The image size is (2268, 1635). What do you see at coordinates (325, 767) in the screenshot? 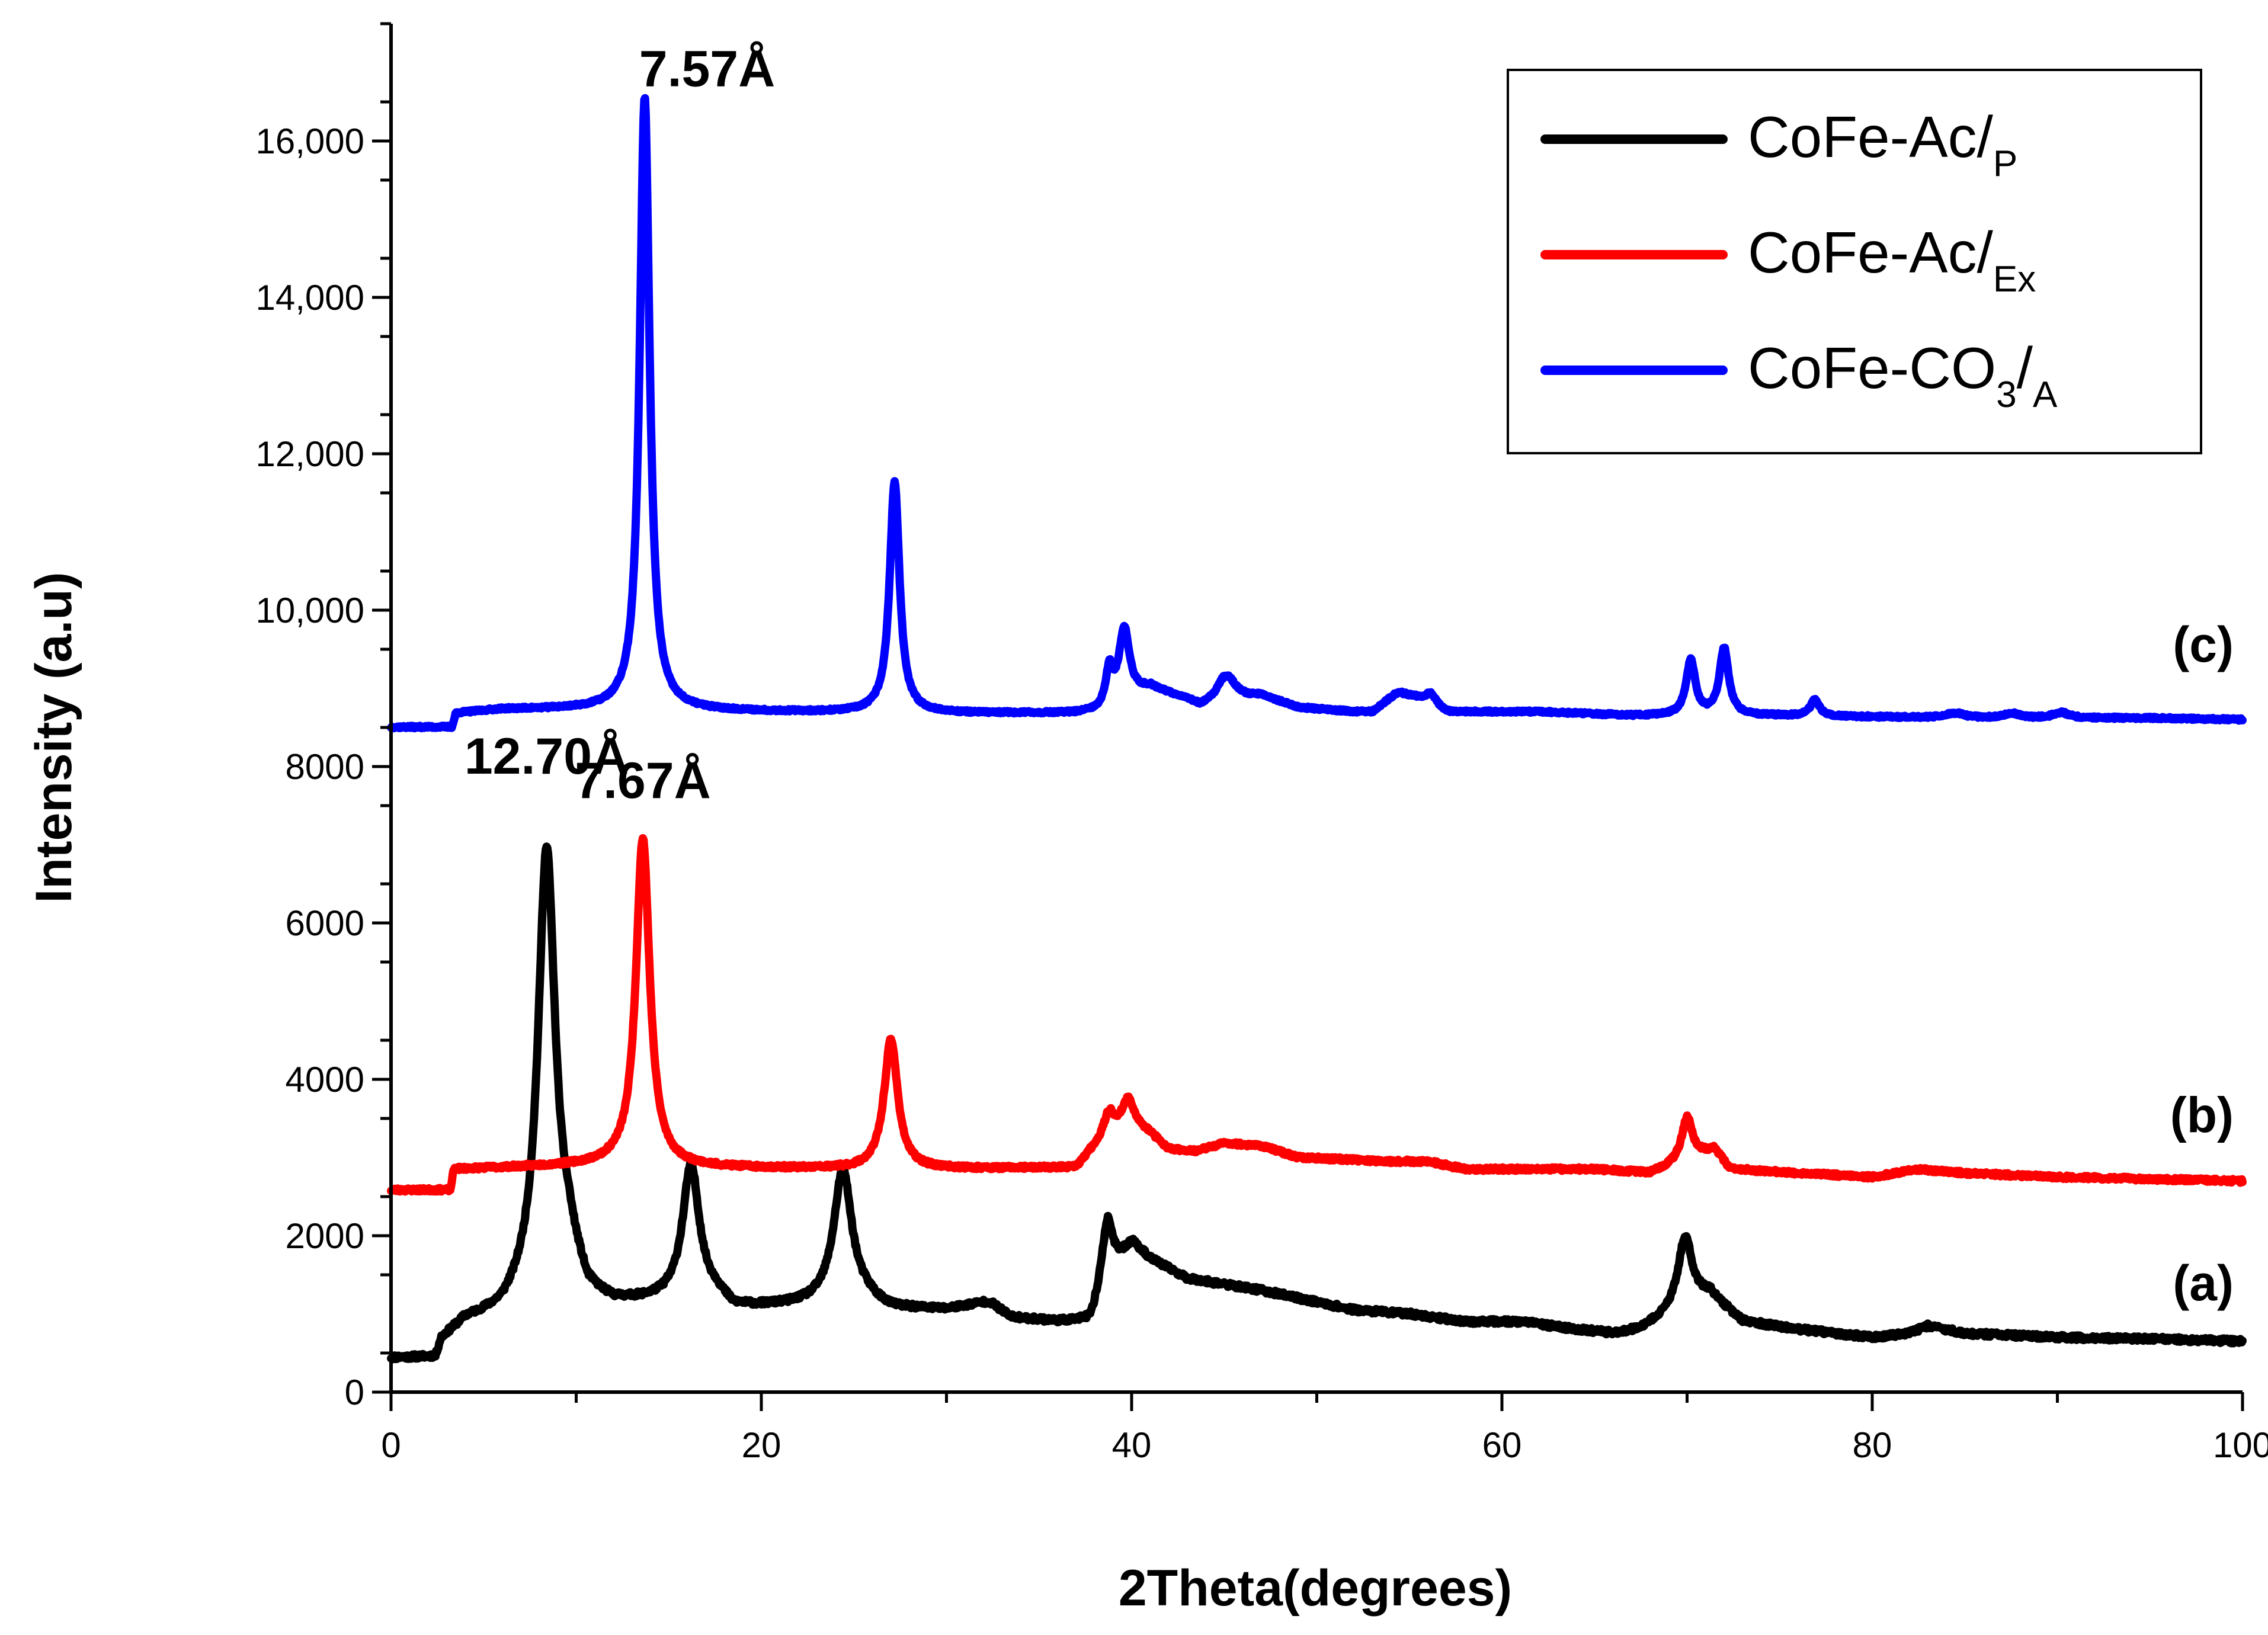
I see `y-tick-label: 8000` at bounding box center [325, 767].